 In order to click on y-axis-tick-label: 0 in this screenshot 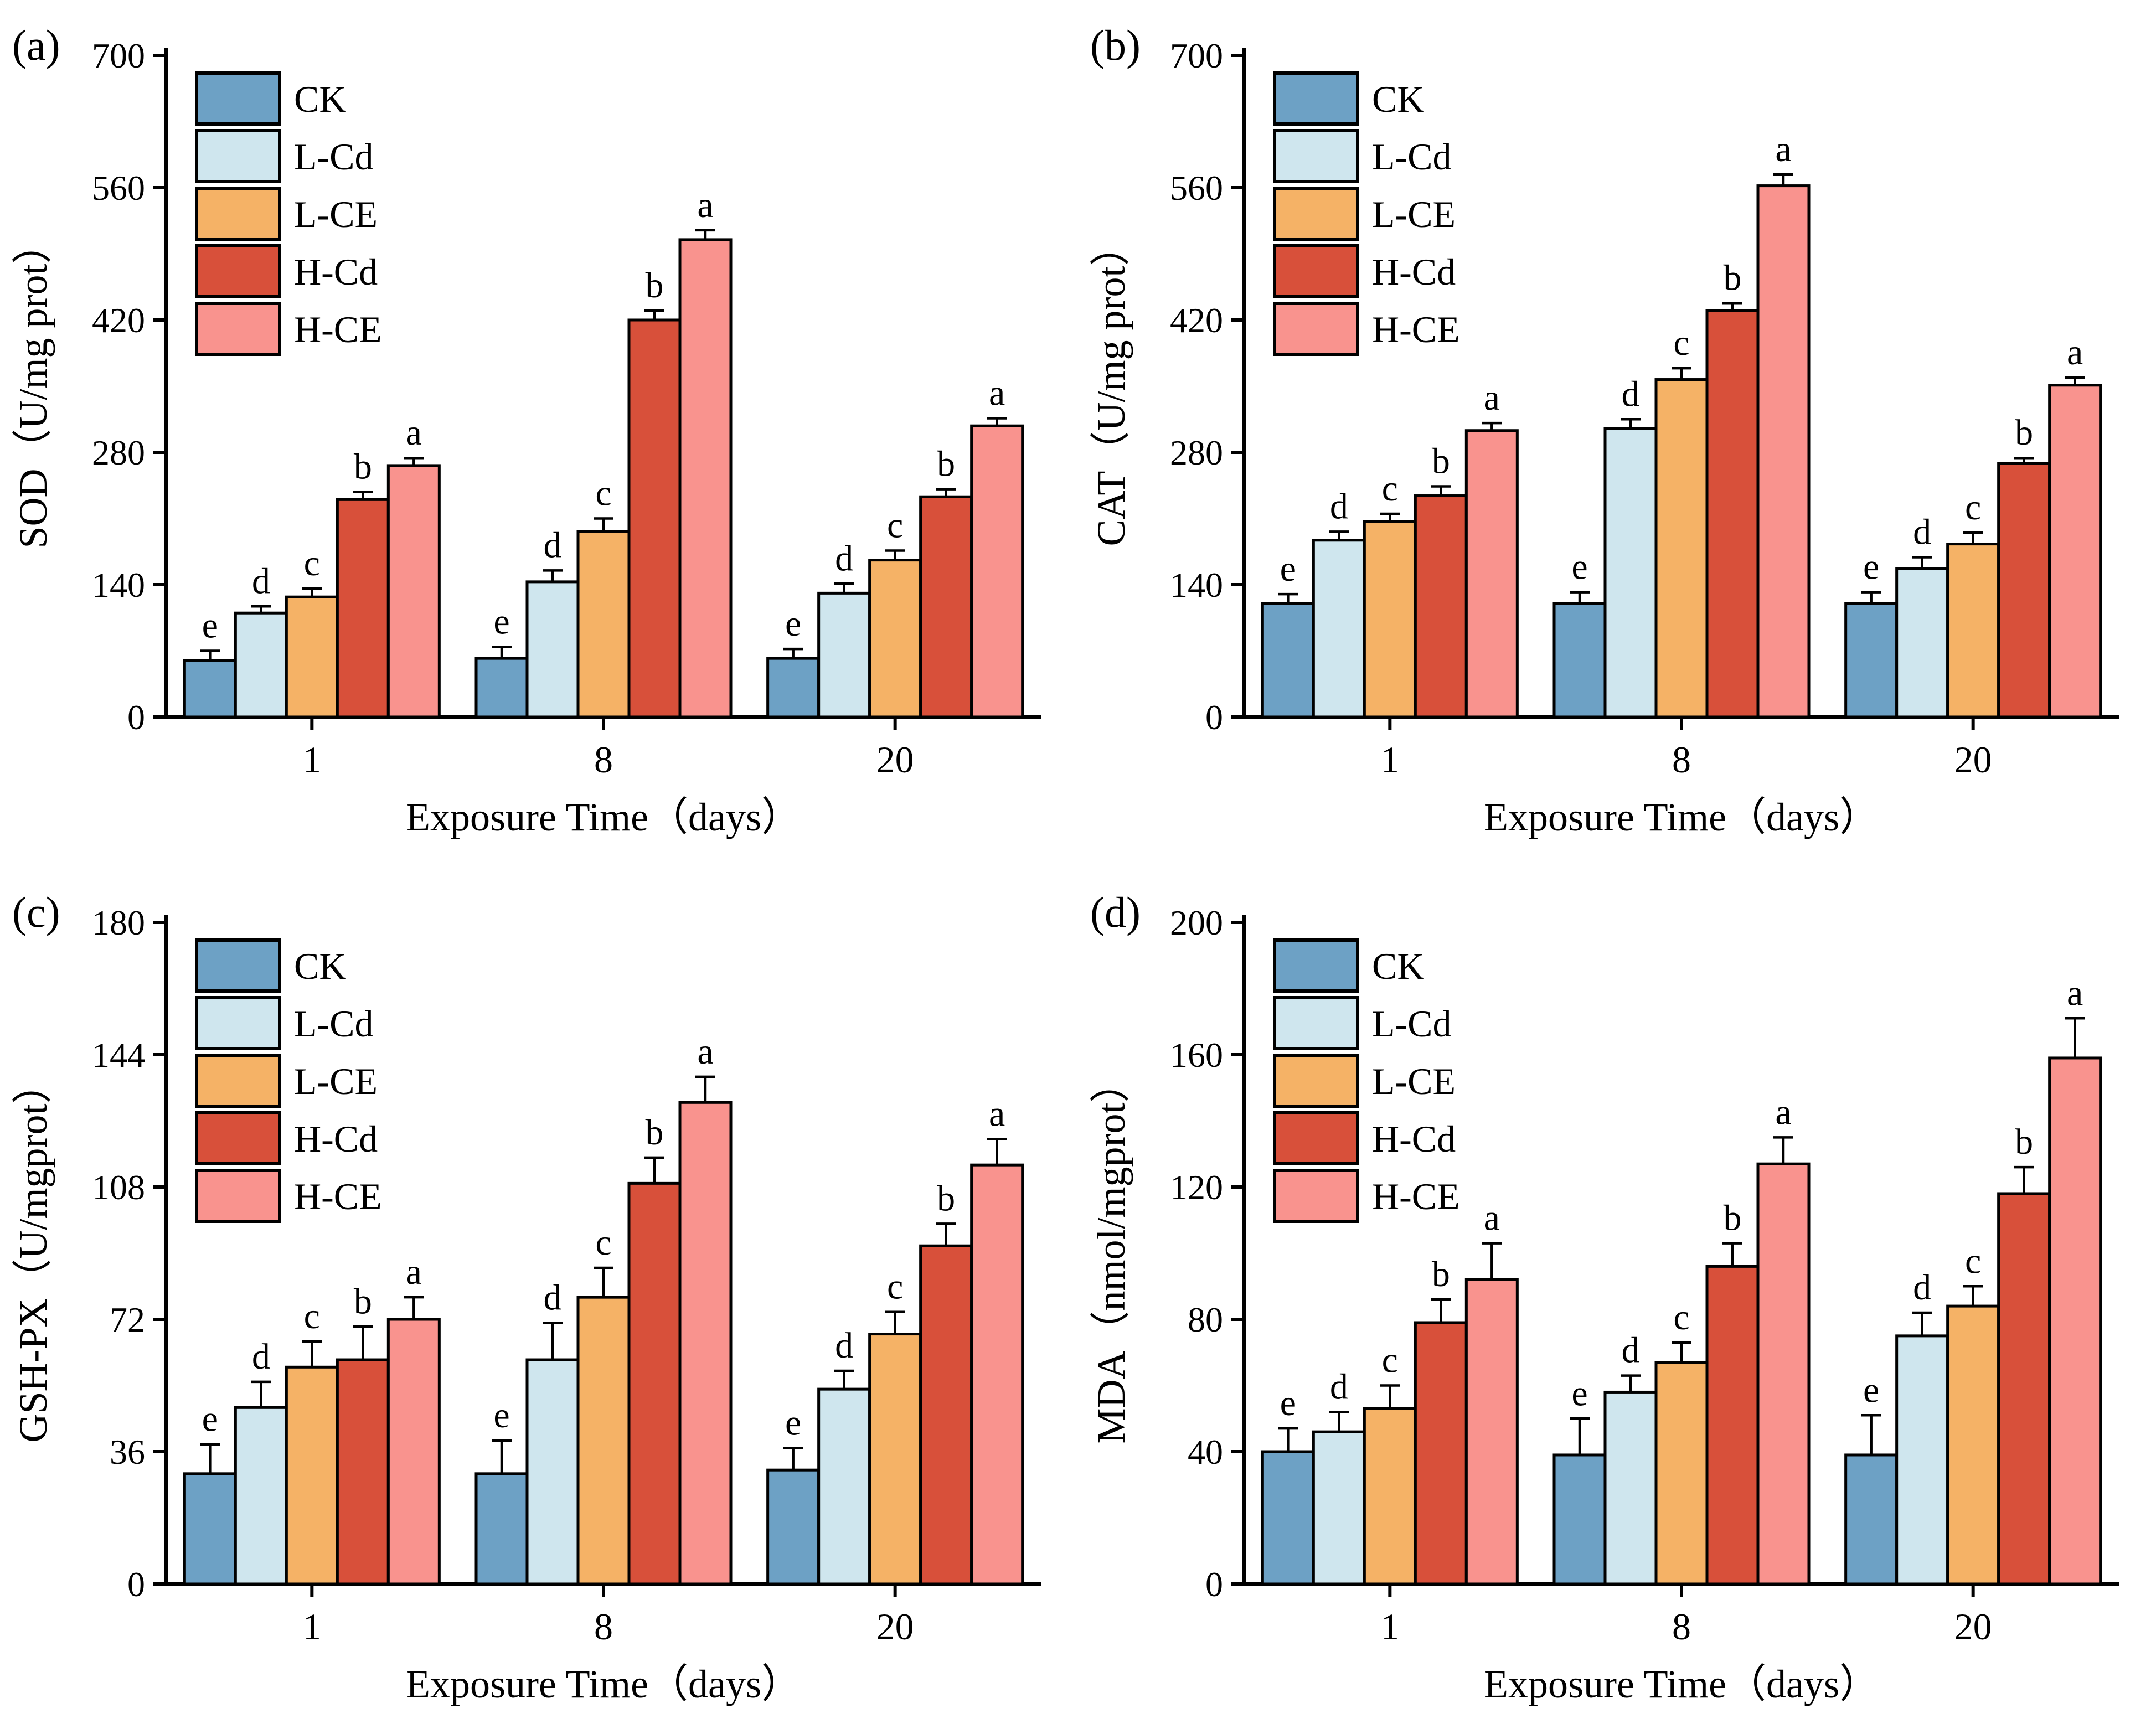, I will do `click(136, 1584)`.